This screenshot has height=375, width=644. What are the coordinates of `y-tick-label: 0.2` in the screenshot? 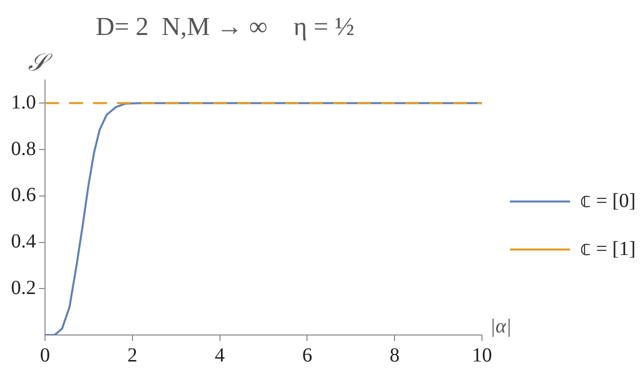 It's located at (23, 287).